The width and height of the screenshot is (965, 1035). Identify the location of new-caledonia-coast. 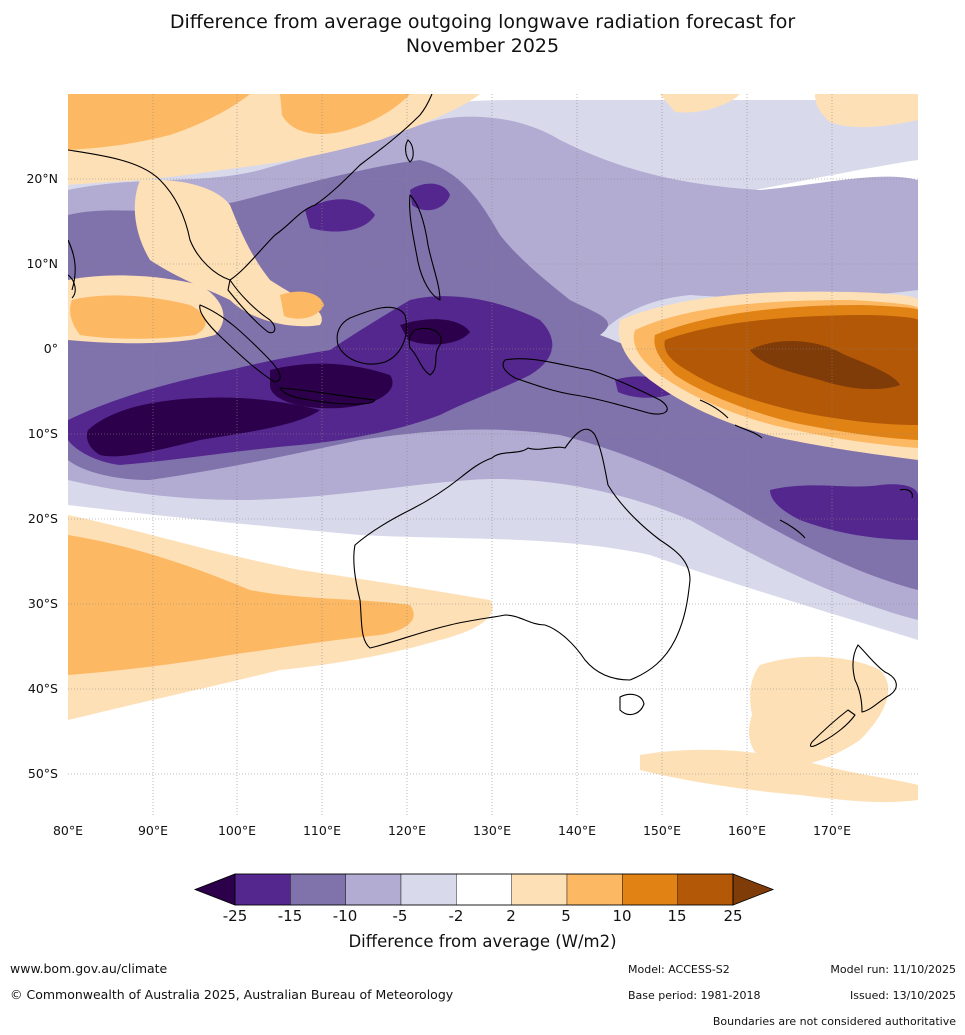
(792, 529).